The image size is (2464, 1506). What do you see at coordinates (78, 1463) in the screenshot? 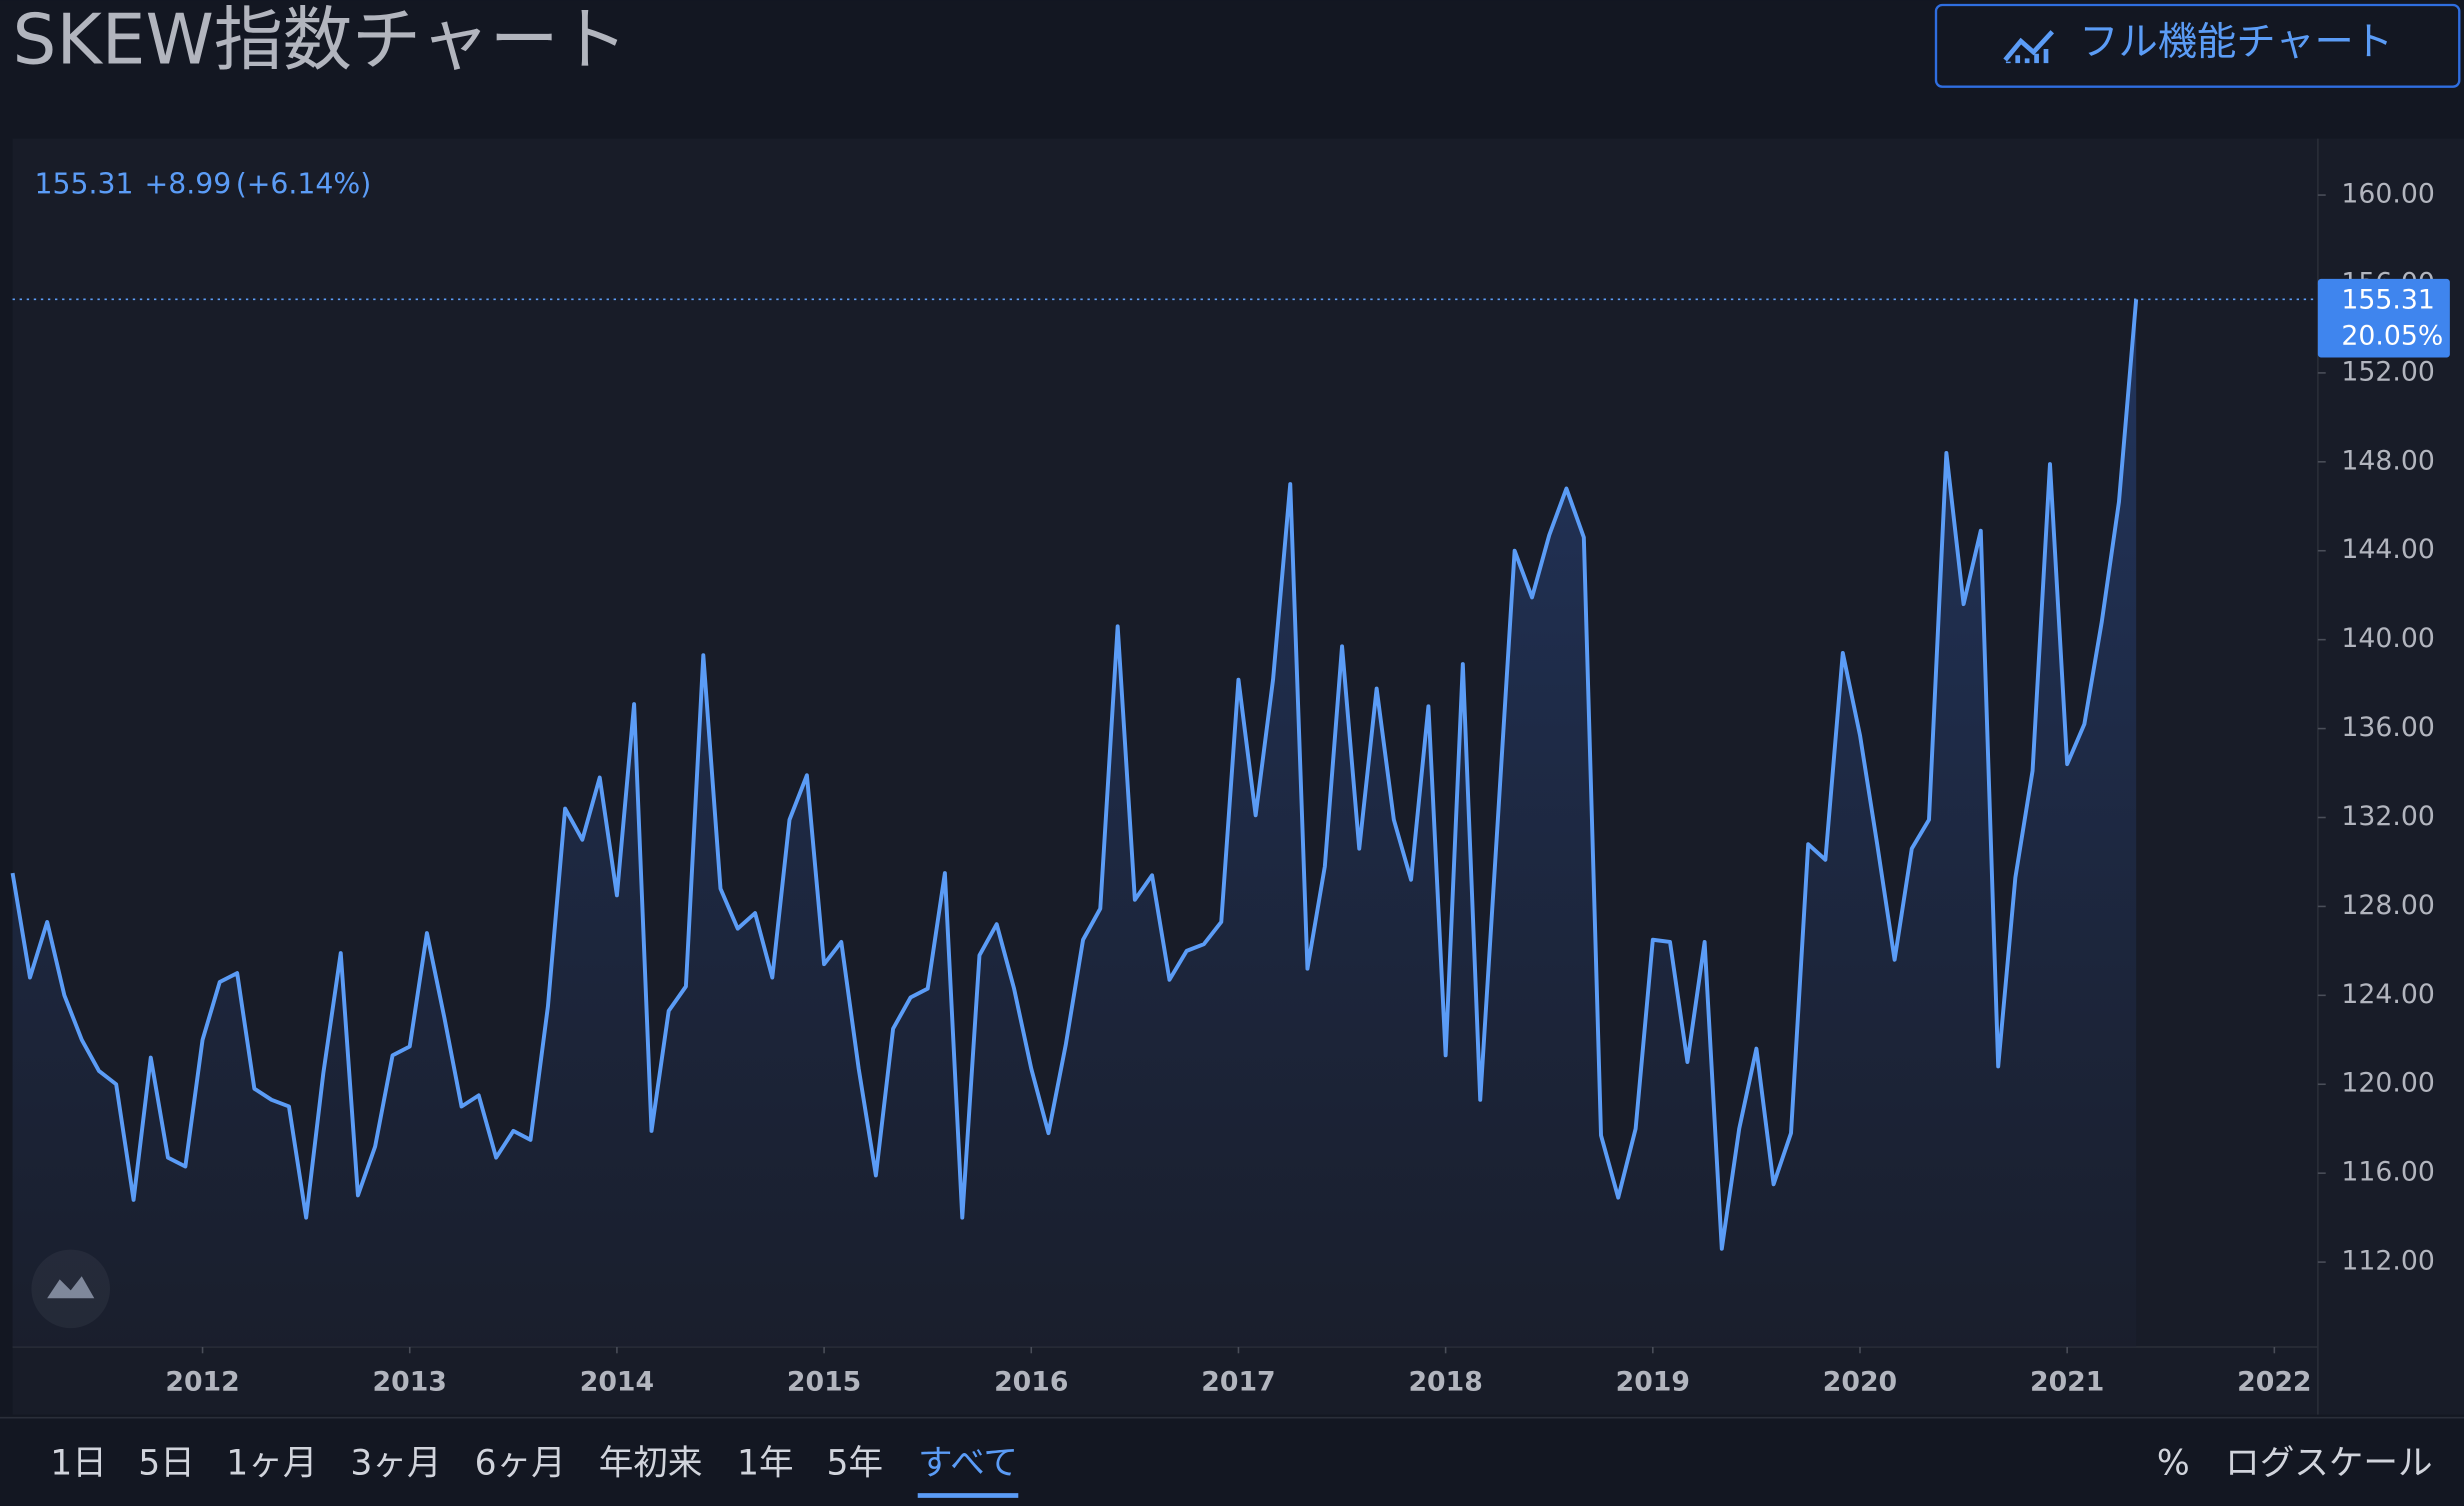
I see `range-button: 1日` at bounding box center [78, 1463].